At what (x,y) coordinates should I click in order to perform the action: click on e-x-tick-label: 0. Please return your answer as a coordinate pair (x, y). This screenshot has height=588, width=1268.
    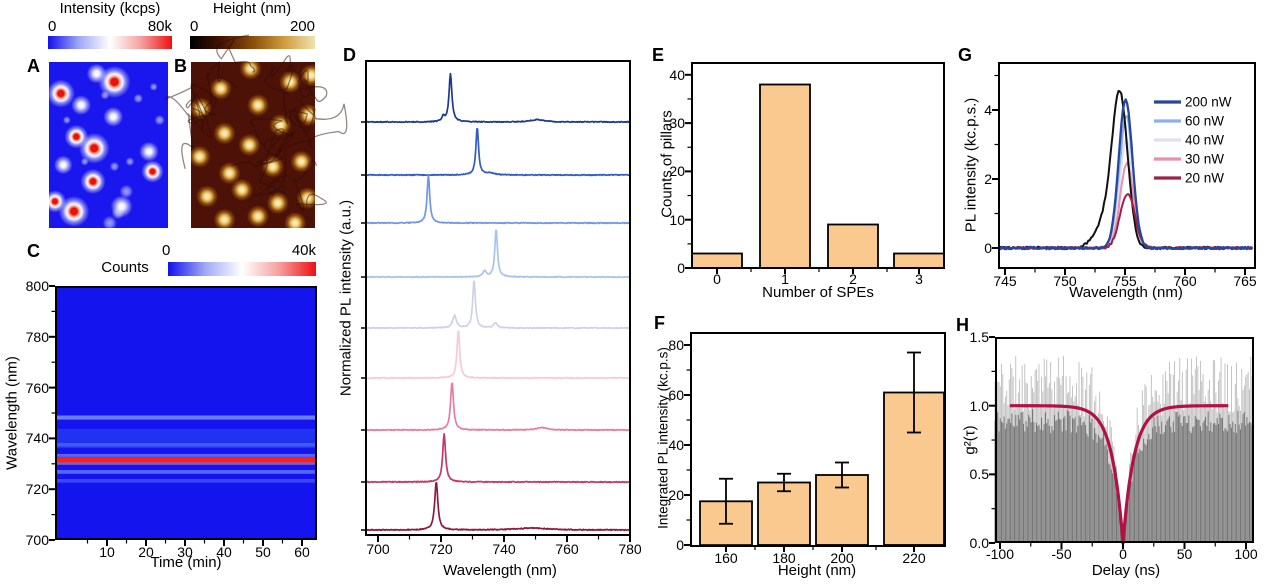
    Looking at the image, I should click on (717, 279).